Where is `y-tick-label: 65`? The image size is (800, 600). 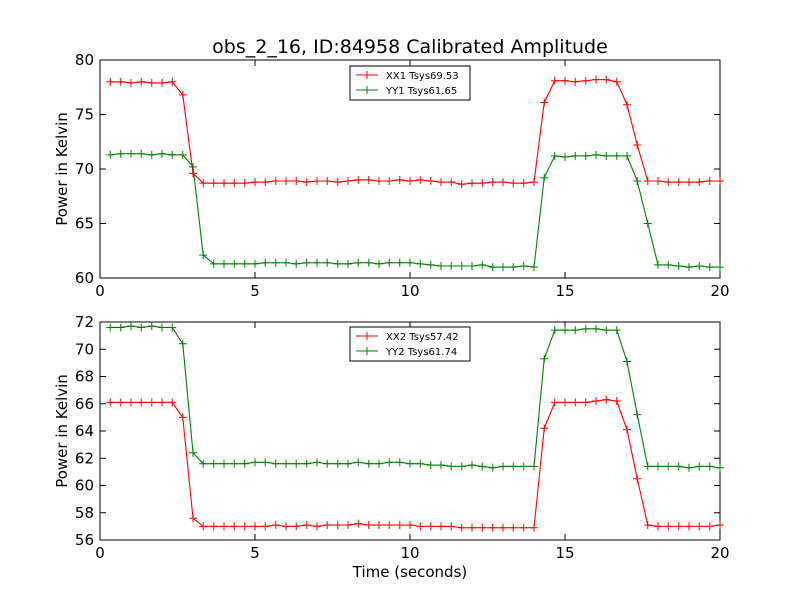
y-tick-label: 65 is located at coordinates (84, 224).